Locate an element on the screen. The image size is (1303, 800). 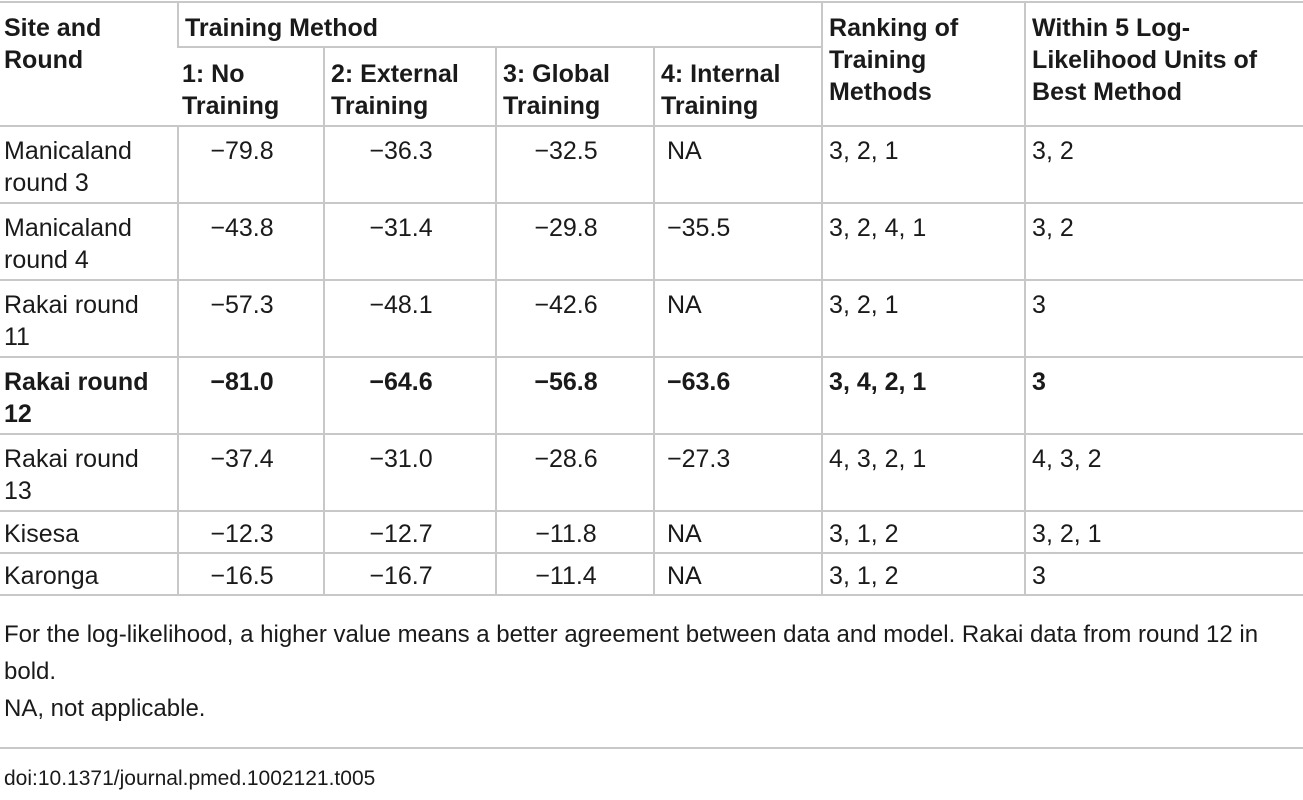
value-cell: −16.5 is located at coordinates (250, 574).